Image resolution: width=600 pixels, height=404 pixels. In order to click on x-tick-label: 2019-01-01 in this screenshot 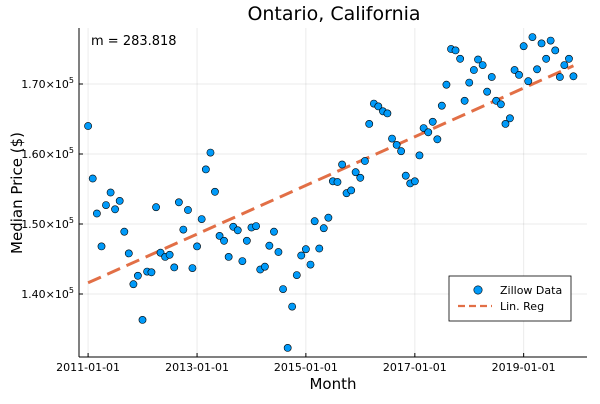, I will do `click(524, 367)`.